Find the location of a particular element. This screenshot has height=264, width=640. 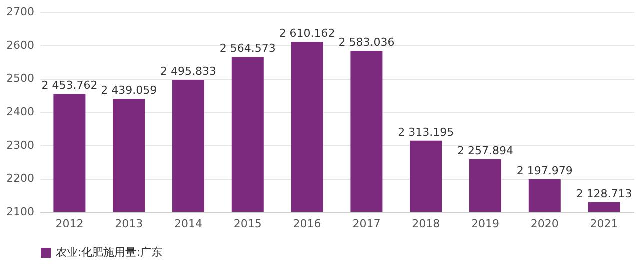

data-label: 2 583.036 is located at coordinates (366, 42).